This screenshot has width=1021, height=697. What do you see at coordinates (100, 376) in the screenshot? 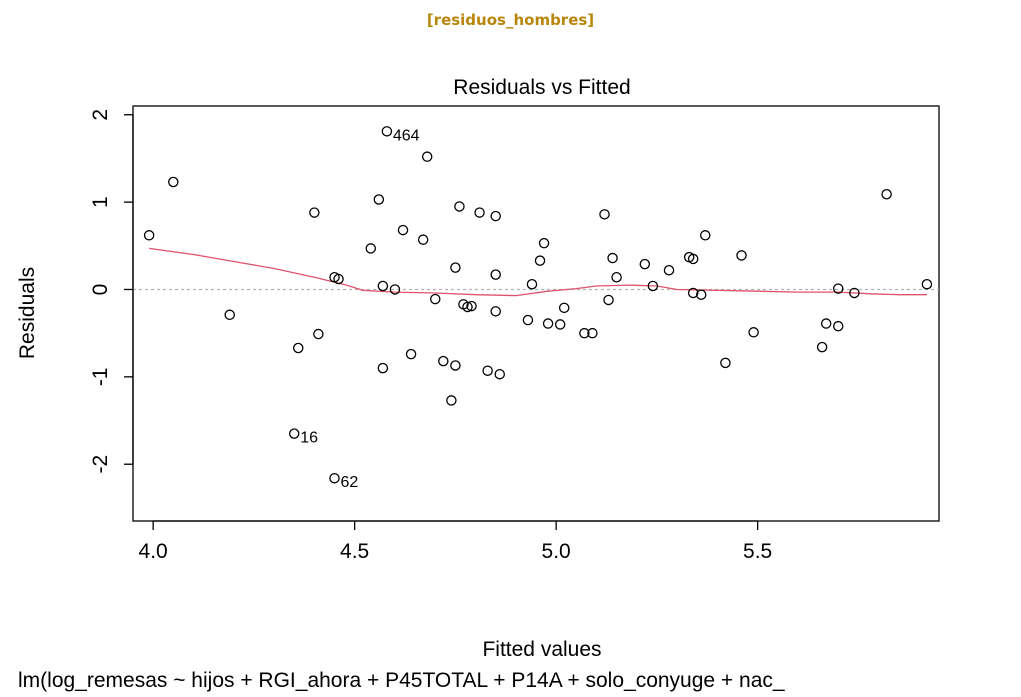
I see `y-tick-label: -1` at bounding box center [100, 376].